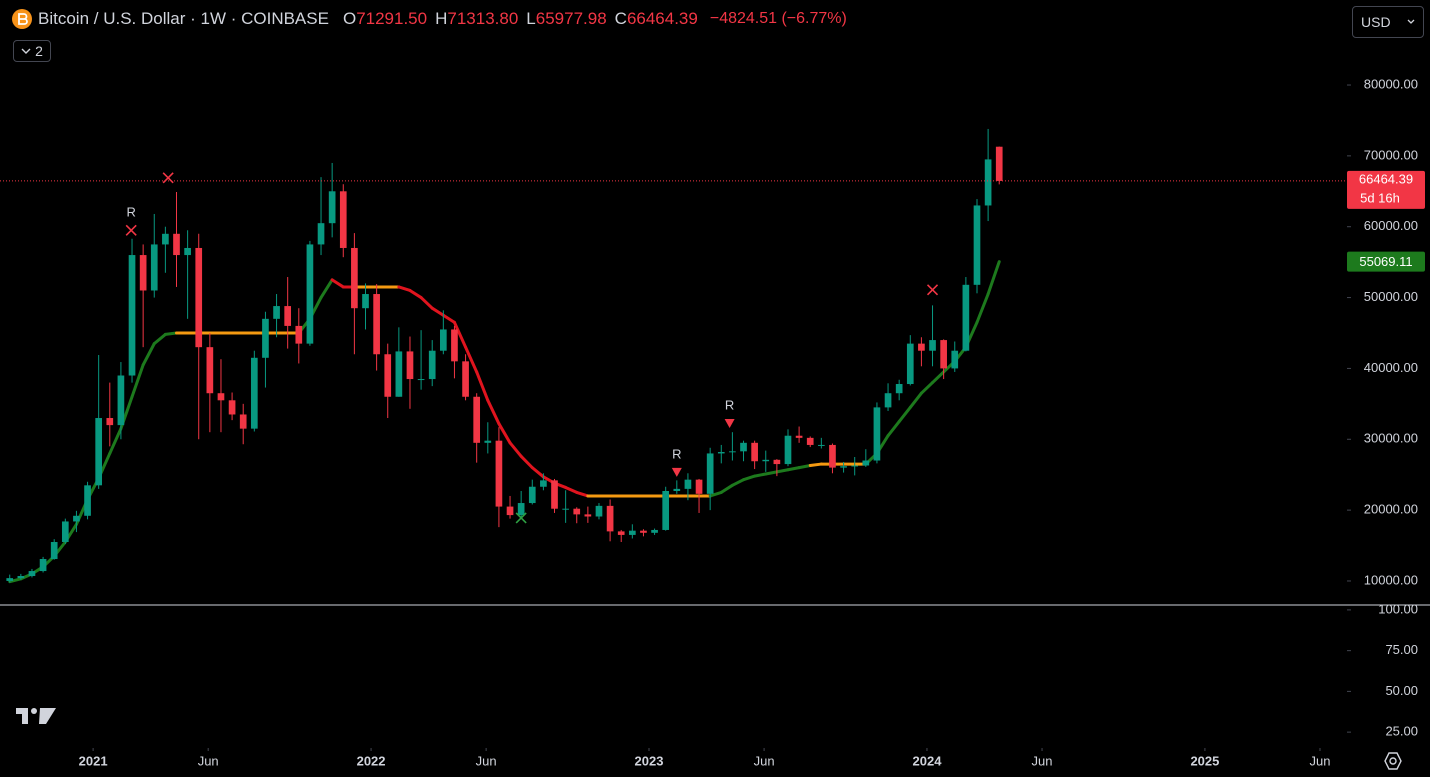 This screenshot has width=1430, height=777. Describe the element at coordinates (349, 18) in the screenshot. I see `quote-key: O` at that location.